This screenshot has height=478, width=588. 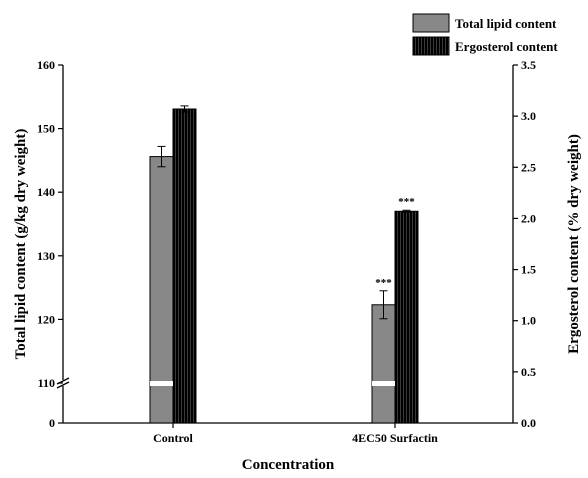 What do you see at coordinates (528, 372) in the screenshot?
I see `right-tick-label: 0.5` at bounding box center [528, 372].